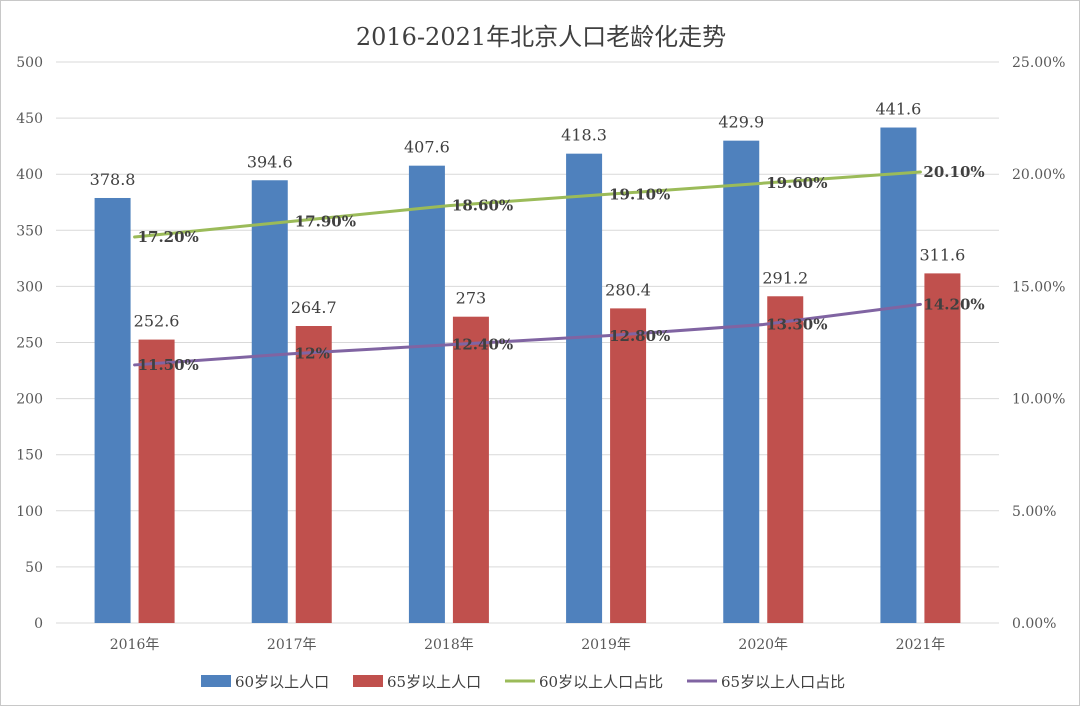  Describe the element at coordinates (628, 289) in the screenshot. I see `bar-value-label: 280.4` at that location.